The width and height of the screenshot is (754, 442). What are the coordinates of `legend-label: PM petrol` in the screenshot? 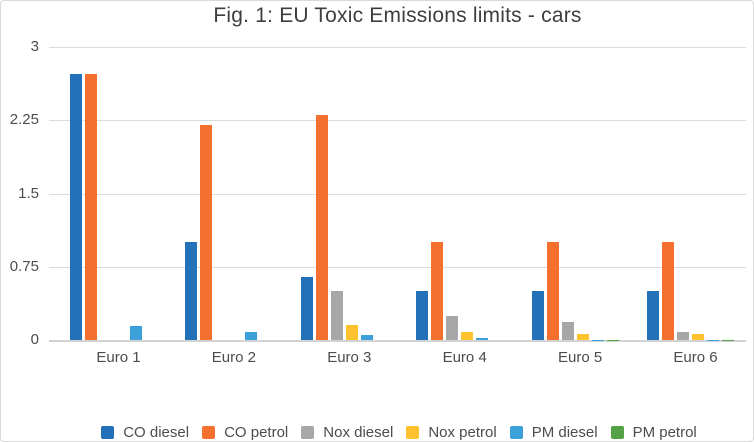 It's located at (664, 432).